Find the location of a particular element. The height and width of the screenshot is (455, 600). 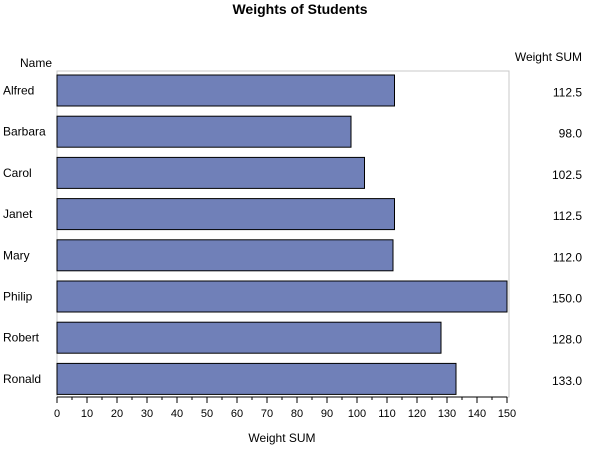

value-label: 133.0 is located at coordinates (567, 381).